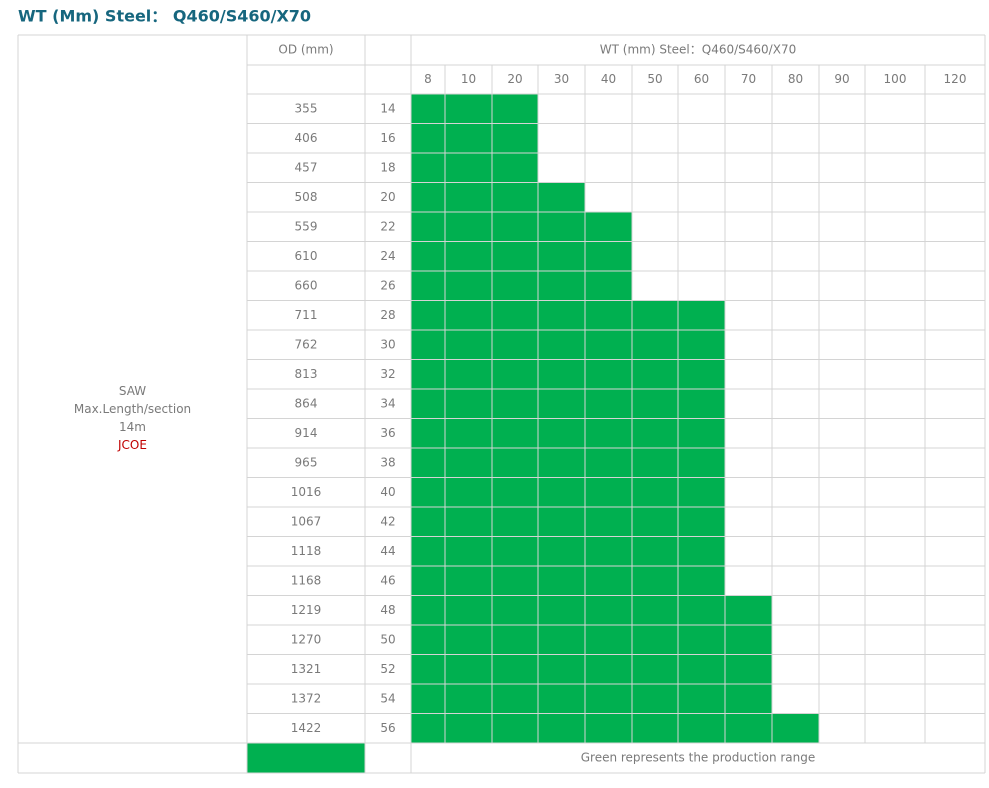 The height and width of the screenshot is (788, 989). What do you see at coordinates (387, 108) in the screenshot?
I see `inch-value: 14` at bounding box center [387, 108].